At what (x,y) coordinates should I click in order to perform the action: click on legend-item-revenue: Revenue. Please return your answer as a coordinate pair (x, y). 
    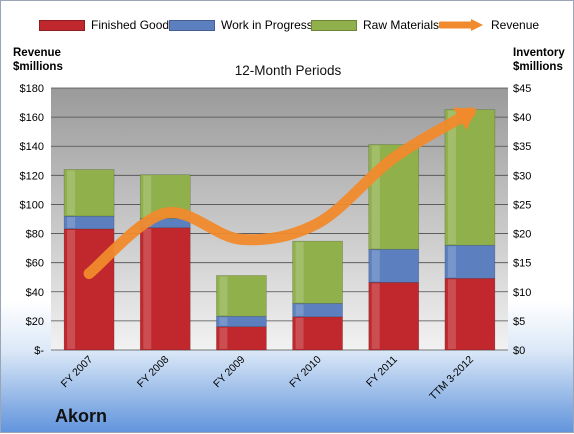
    Looking at the image, I should click on (489, 25).